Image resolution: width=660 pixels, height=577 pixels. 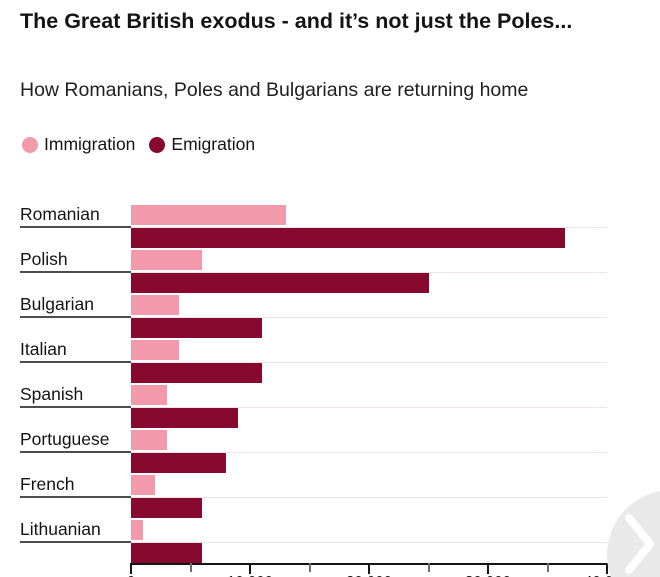 What do you see at coordinates (213, 144) in the screenshot?
I see `legend-label-emigration: Emigration` at bounding box center [213, 144].